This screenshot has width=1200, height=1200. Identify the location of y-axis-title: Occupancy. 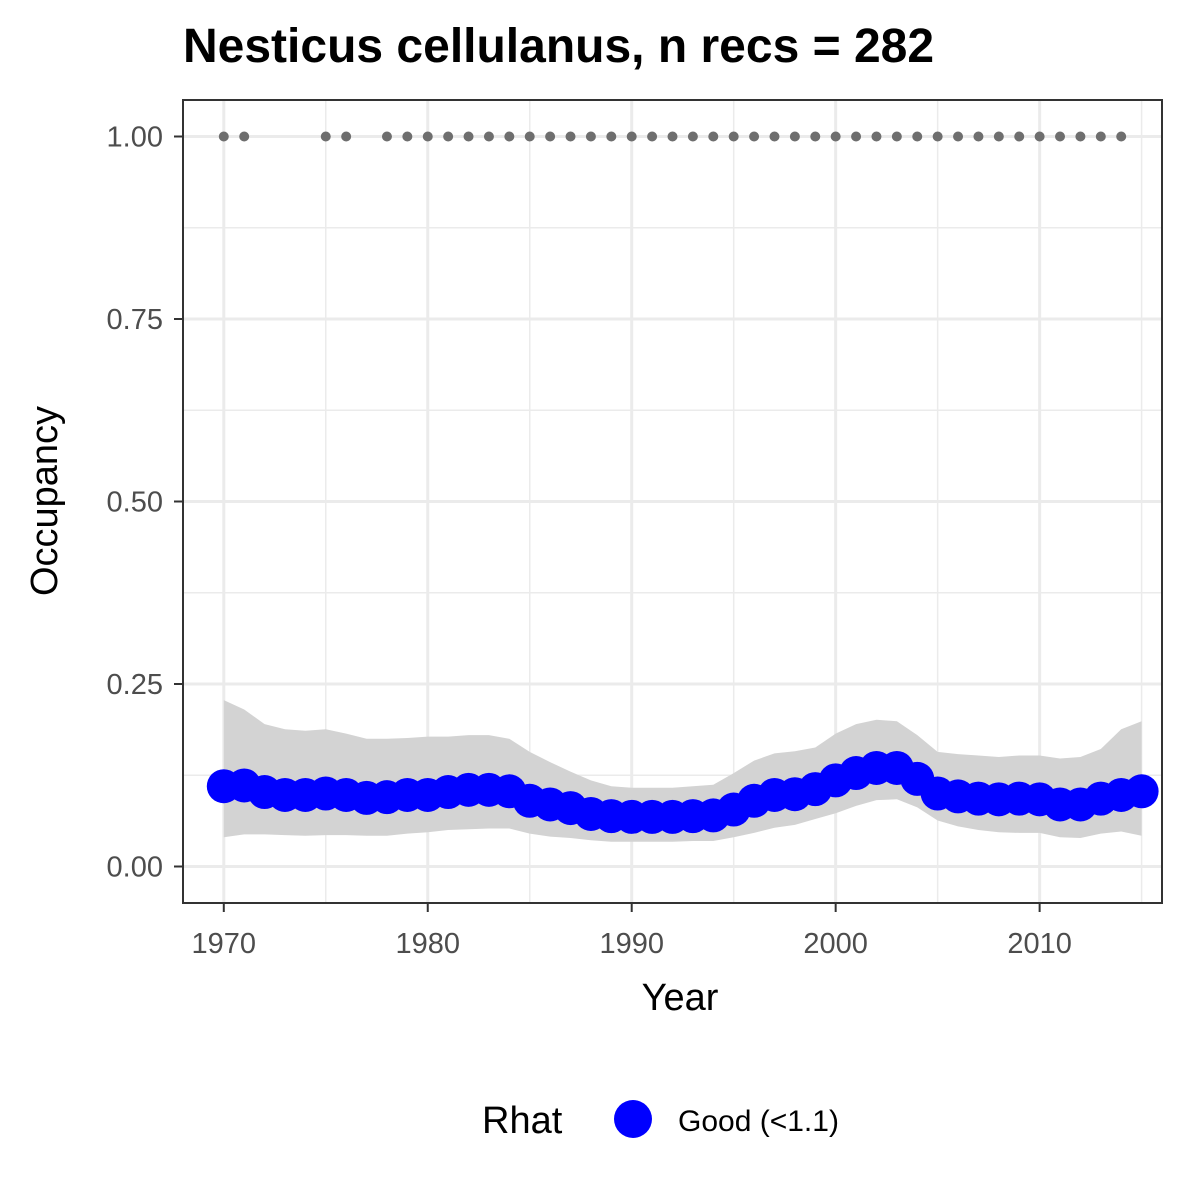
(45, 501).